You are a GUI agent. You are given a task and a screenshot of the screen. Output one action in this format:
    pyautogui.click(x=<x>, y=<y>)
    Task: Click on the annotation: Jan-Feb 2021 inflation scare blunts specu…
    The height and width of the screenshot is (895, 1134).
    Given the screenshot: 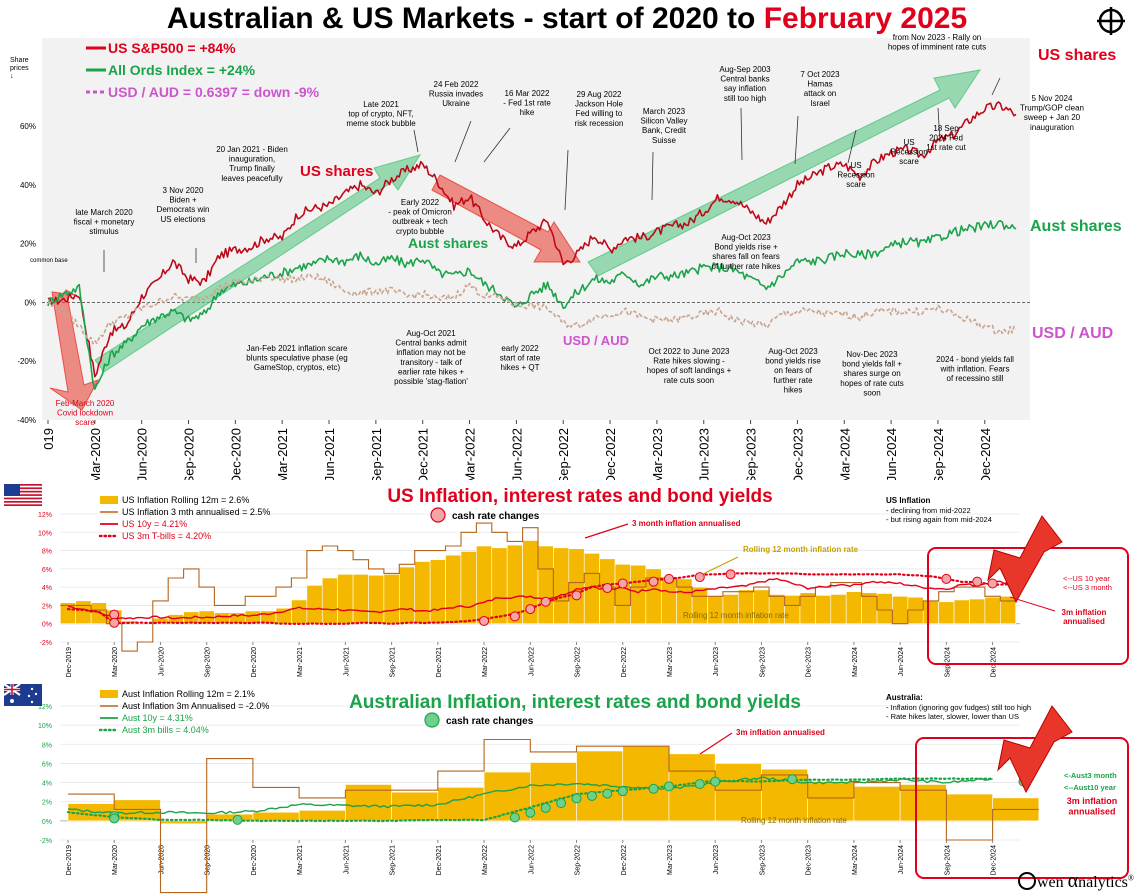 What is the action you would take?
    pyautogui.click(x=297, y=358)
    